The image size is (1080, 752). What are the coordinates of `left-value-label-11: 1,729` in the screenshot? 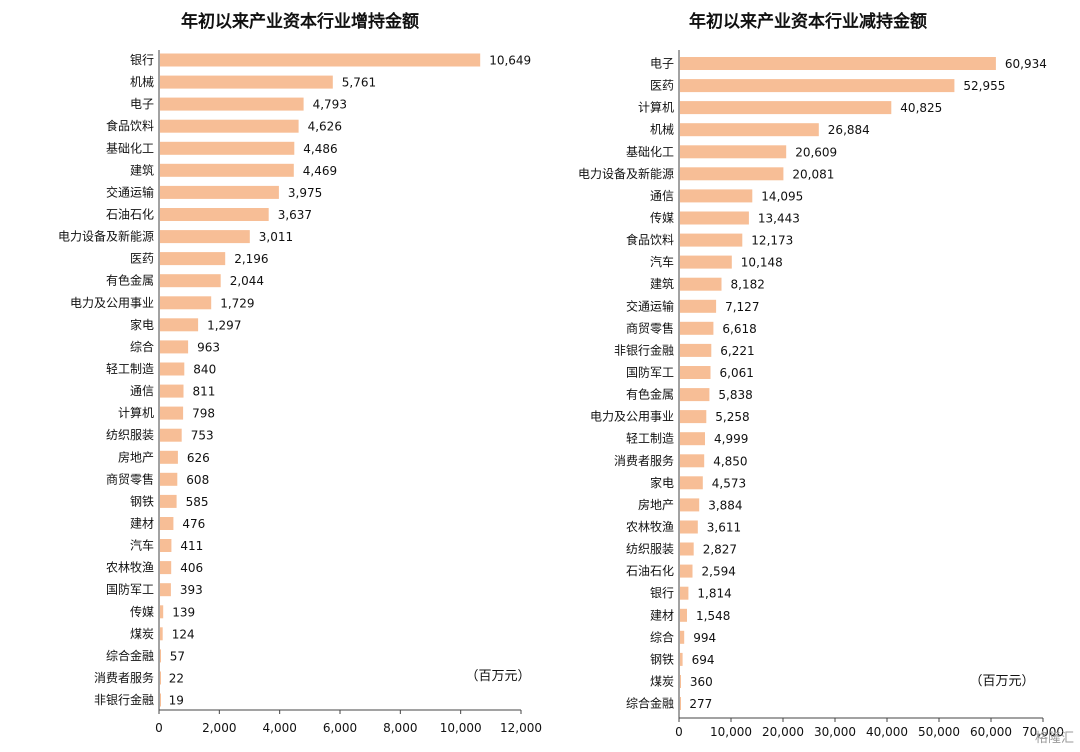 It's located at (237, 303).